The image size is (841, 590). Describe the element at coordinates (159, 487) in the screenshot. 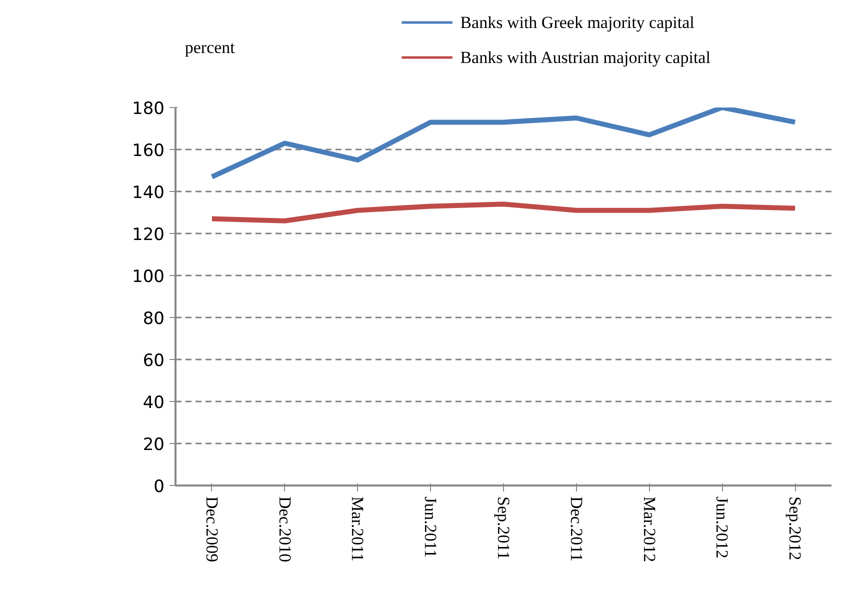

I see `y-tick-label: 0` at that location.